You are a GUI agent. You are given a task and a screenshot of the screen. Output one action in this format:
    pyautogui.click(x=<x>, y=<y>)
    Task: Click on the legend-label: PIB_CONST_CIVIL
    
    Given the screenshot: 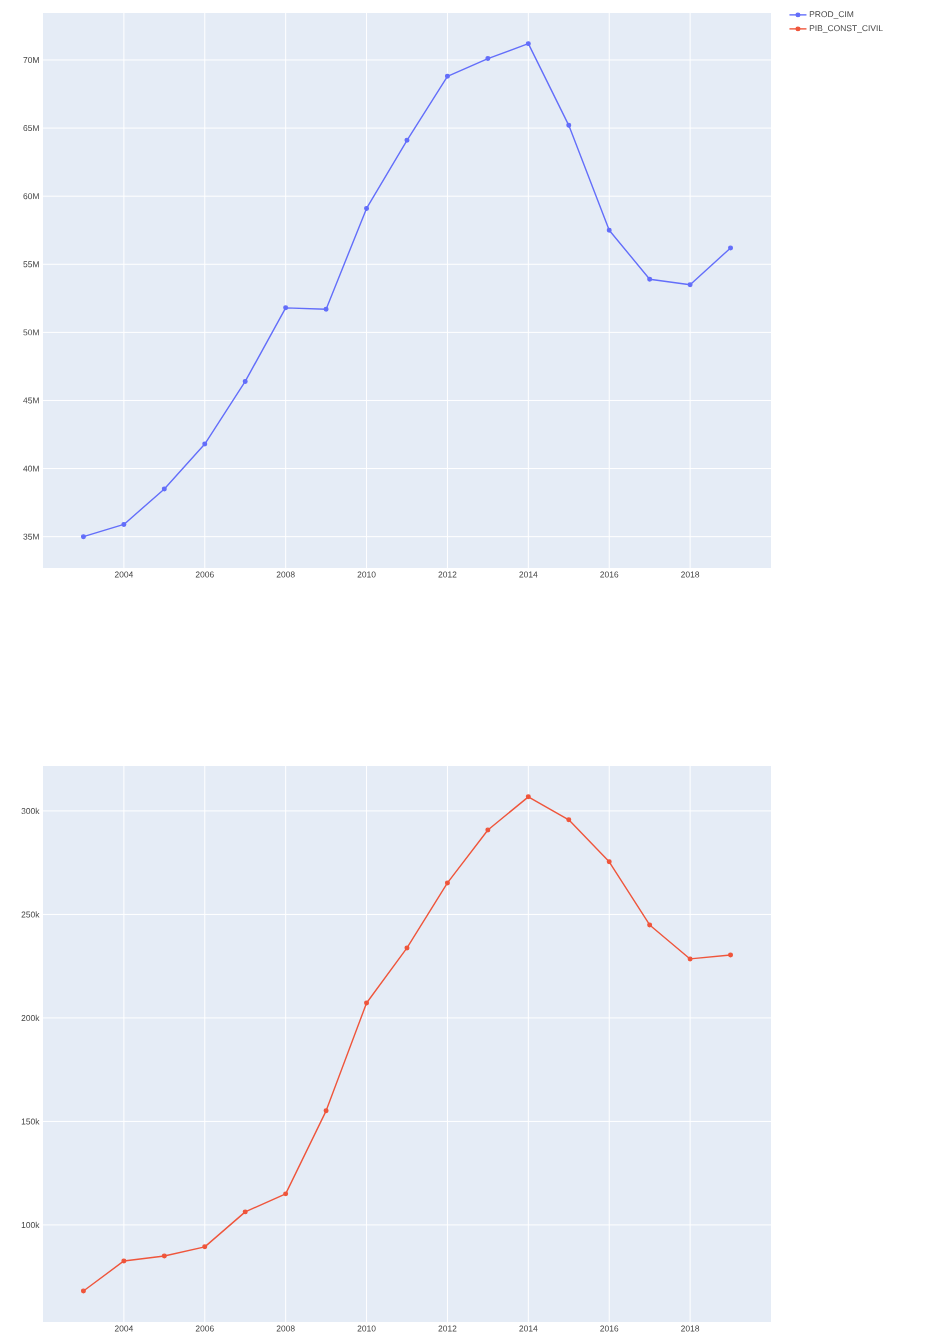 What is the action you would take?
    pyautogui.click(x=846, y=29)
    